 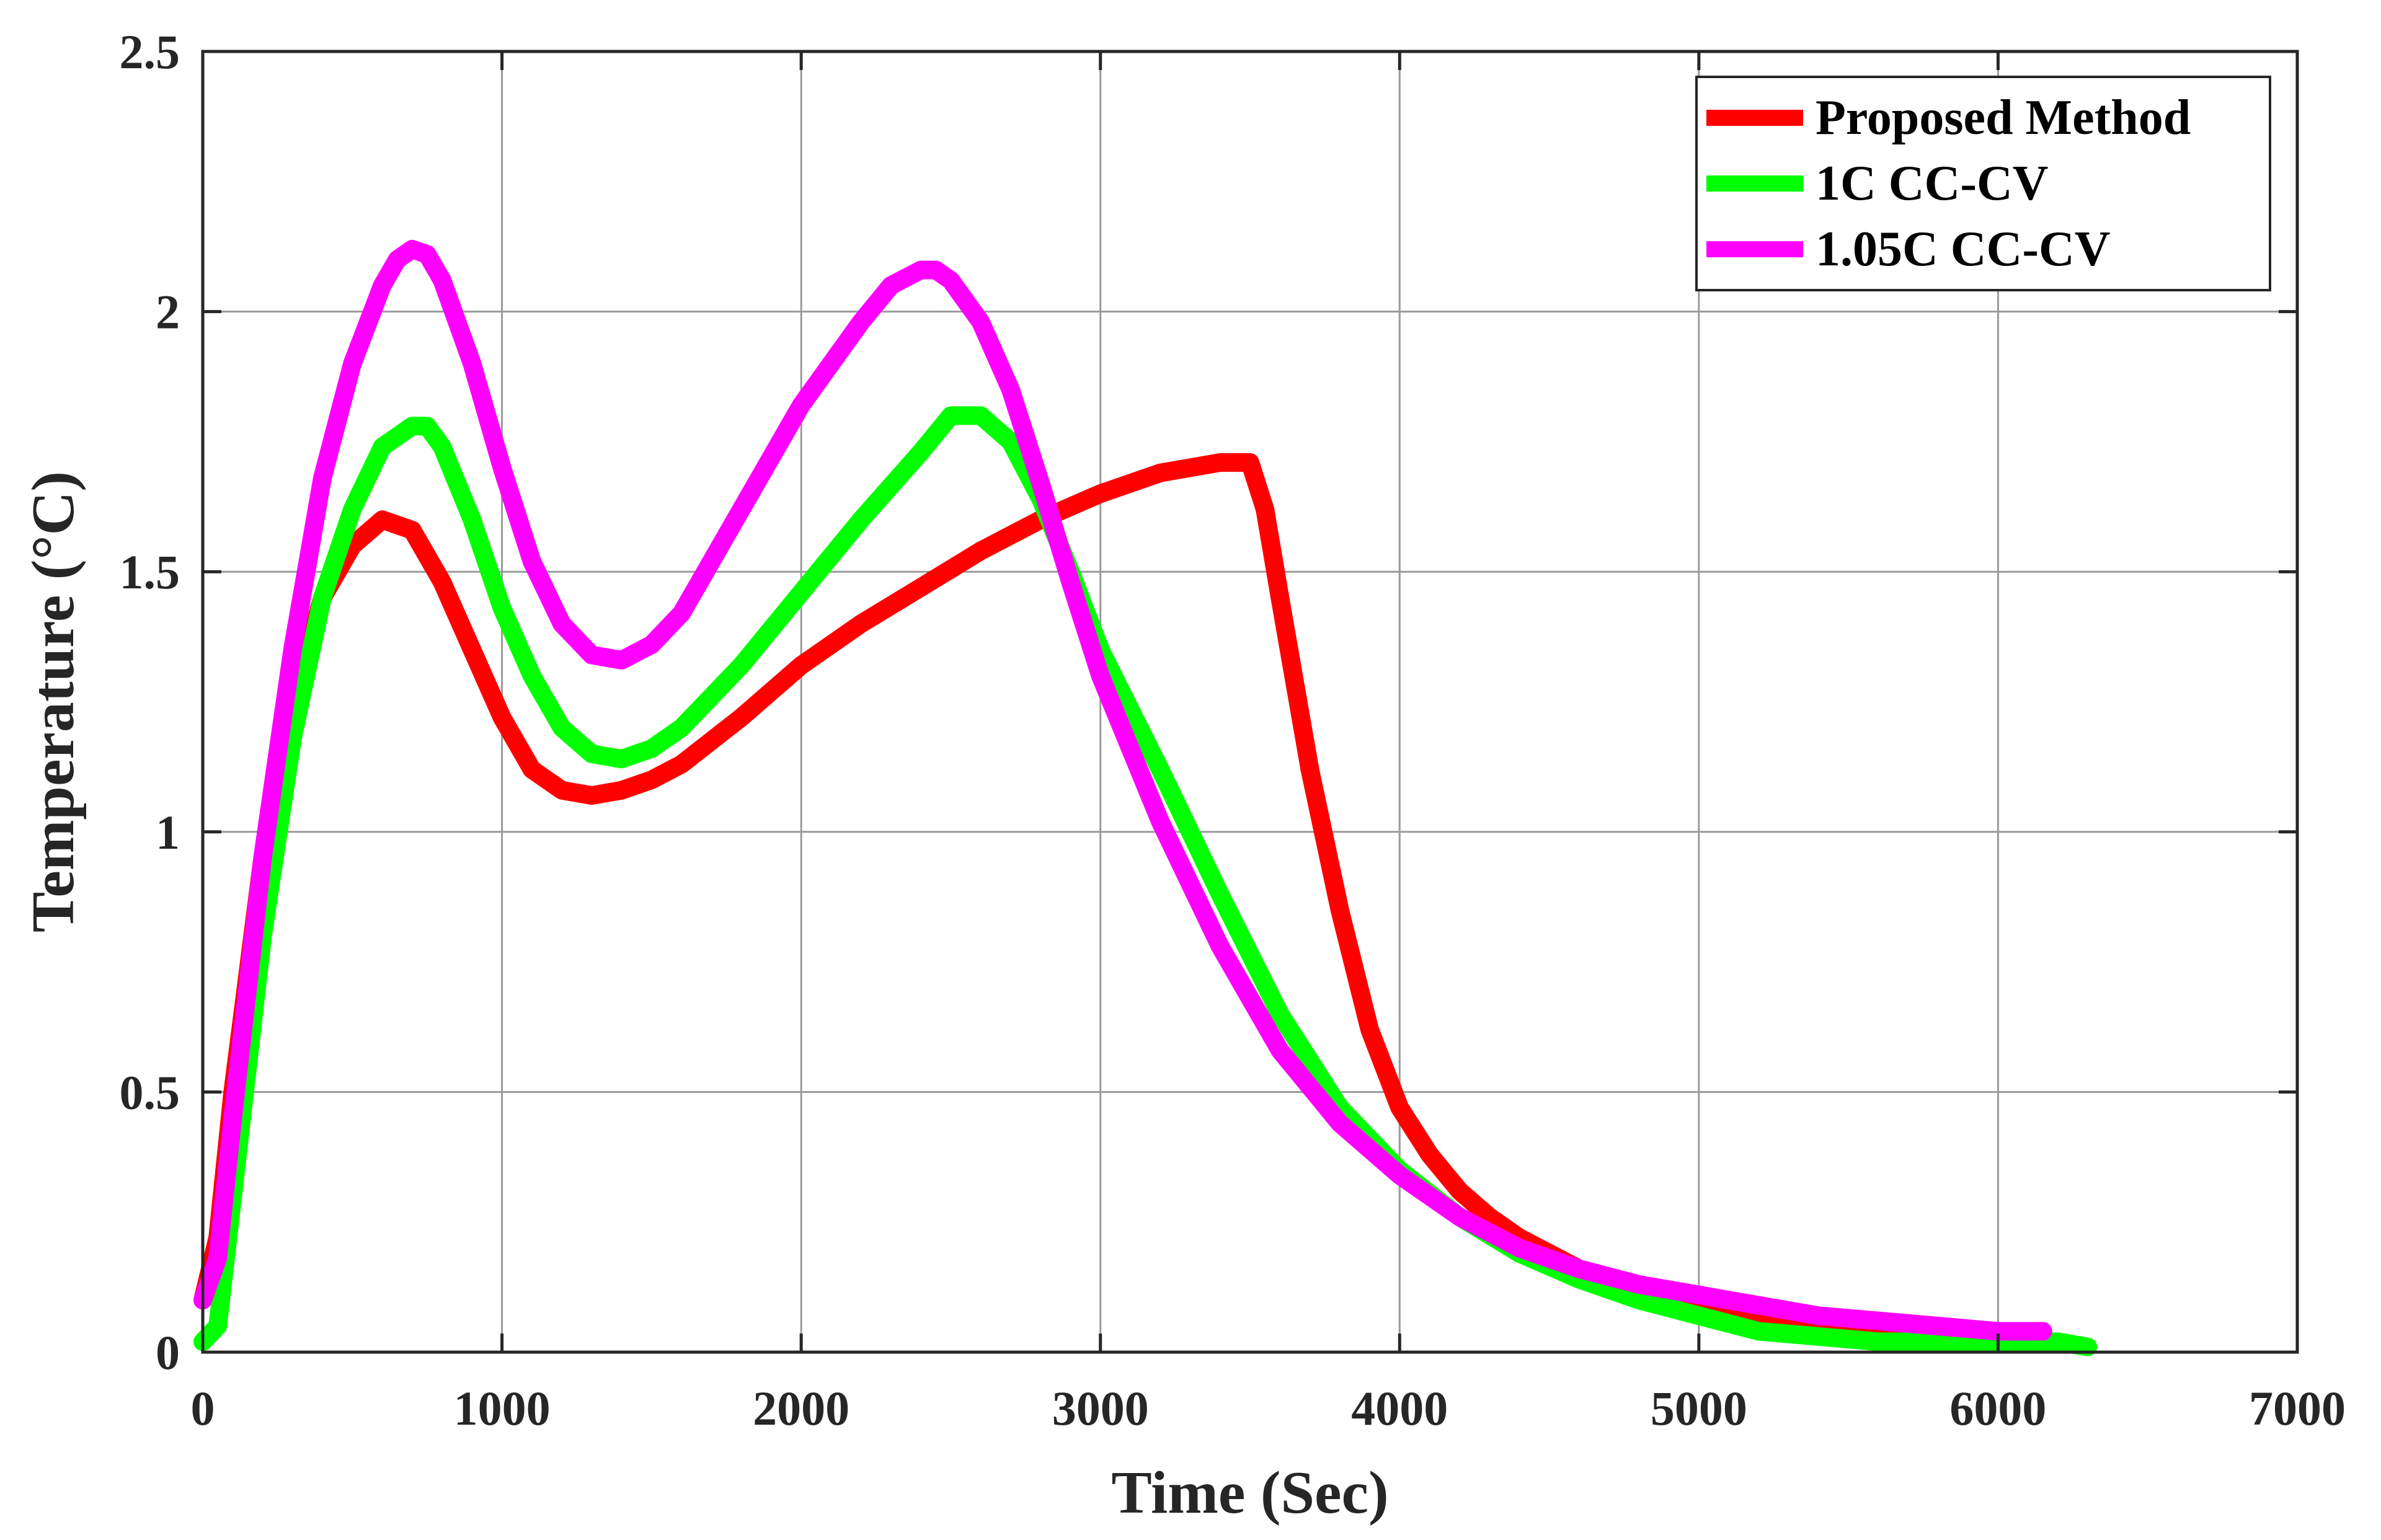 I want to click on y-tick-label: 2, so click(x=168, y=312).